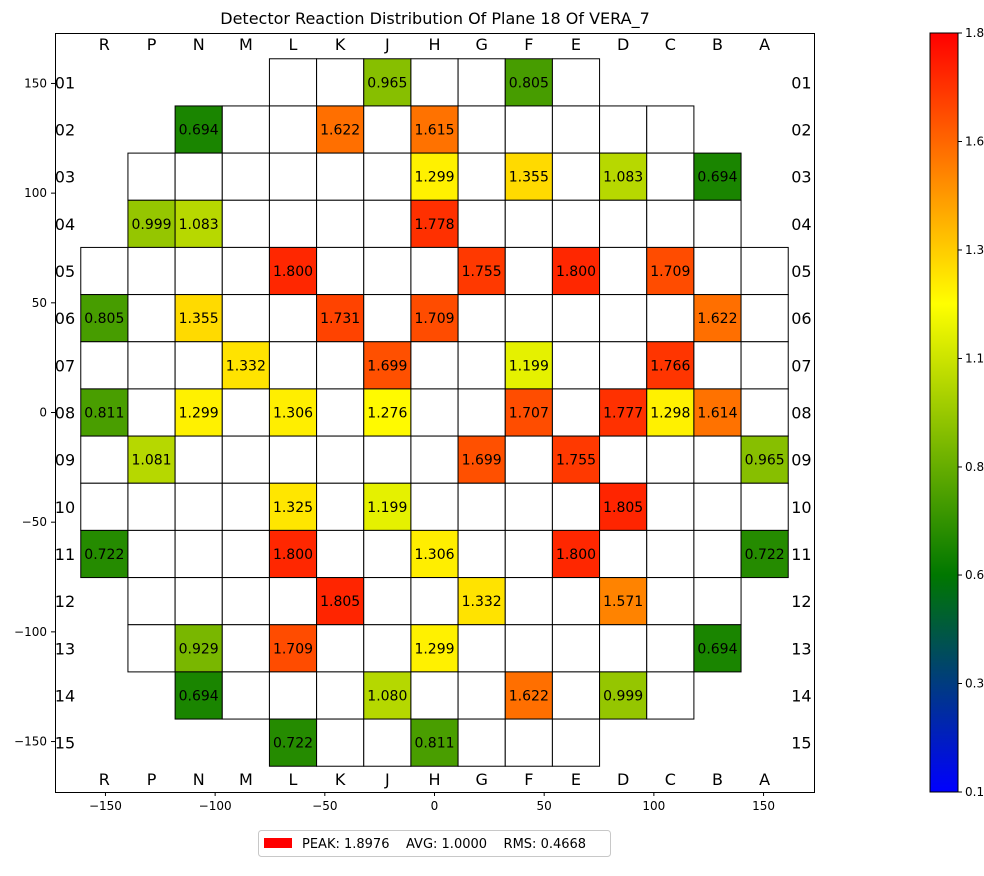 The height and width of the screenshot is (876, 984). Describe the element at coordinates (576, 779) in the screenshot. I see `column-letter-bottom: E` at that location.